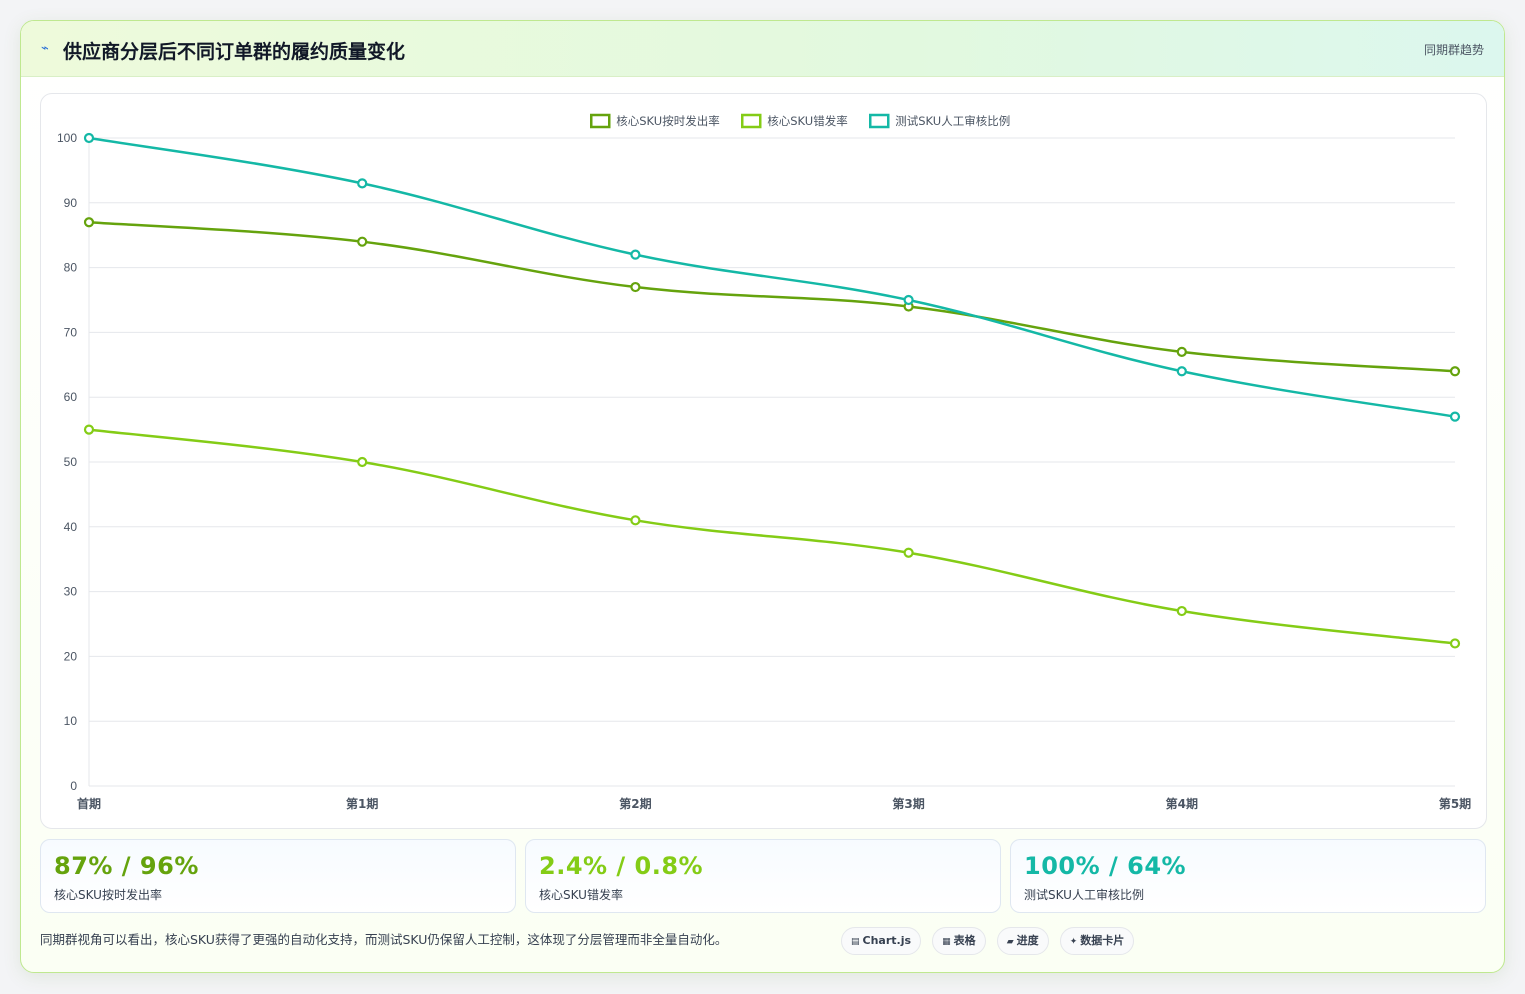  I want to click on sparkle-icon: ✦, so click(1073, 942).